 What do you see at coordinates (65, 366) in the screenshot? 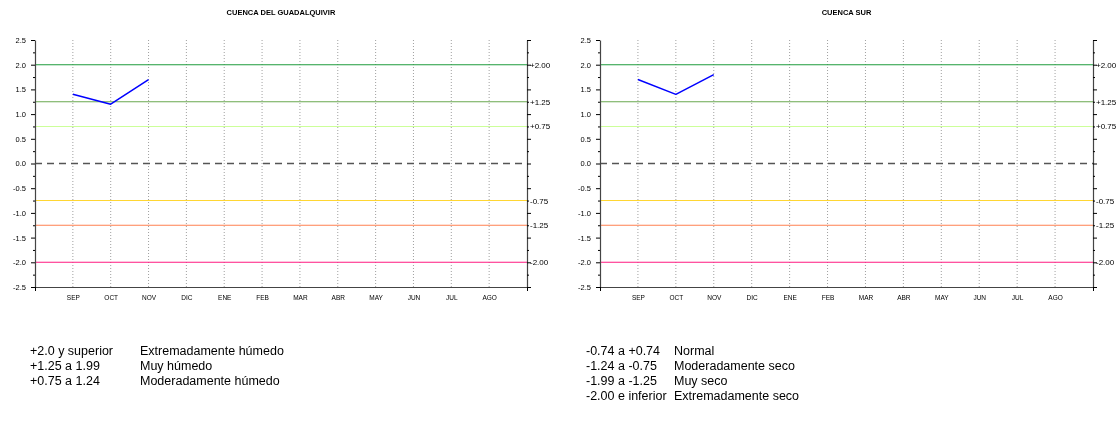
I see `text: +1.25 a 1.99` at bounding box center [65, 366].